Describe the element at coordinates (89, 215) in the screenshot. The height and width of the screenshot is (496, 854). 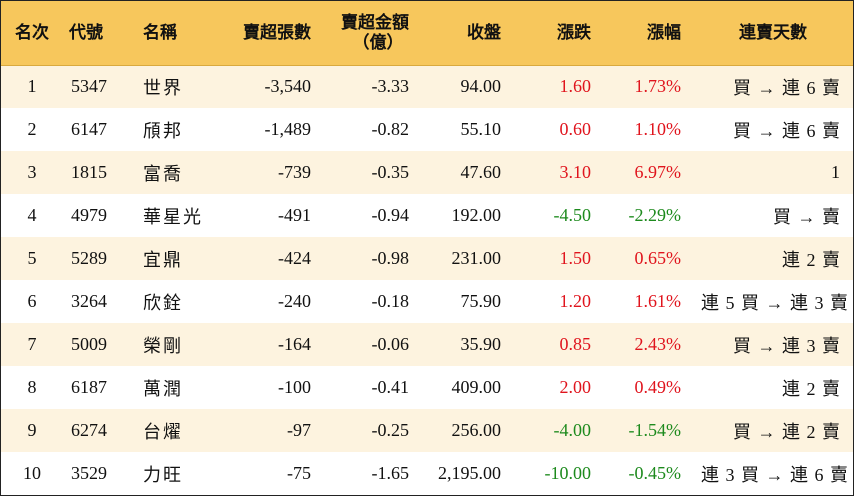
I see `code-cell: 4979` at that location.